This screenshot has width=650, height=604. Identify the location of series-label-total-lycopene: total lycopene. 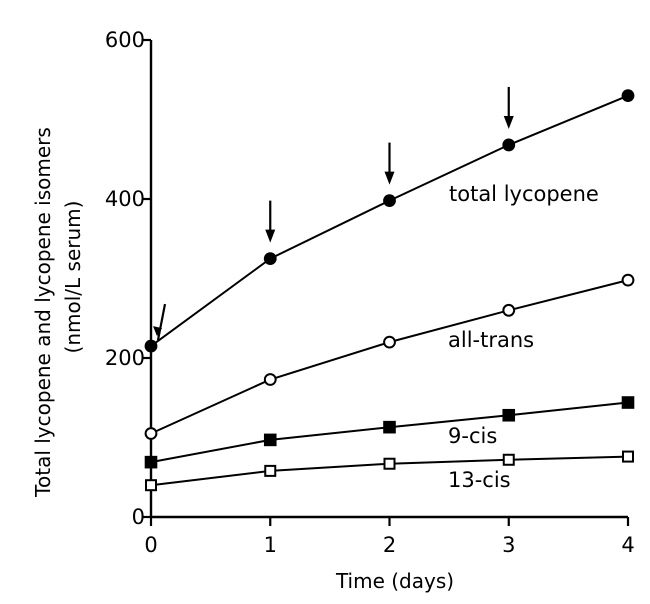
(524, 194).